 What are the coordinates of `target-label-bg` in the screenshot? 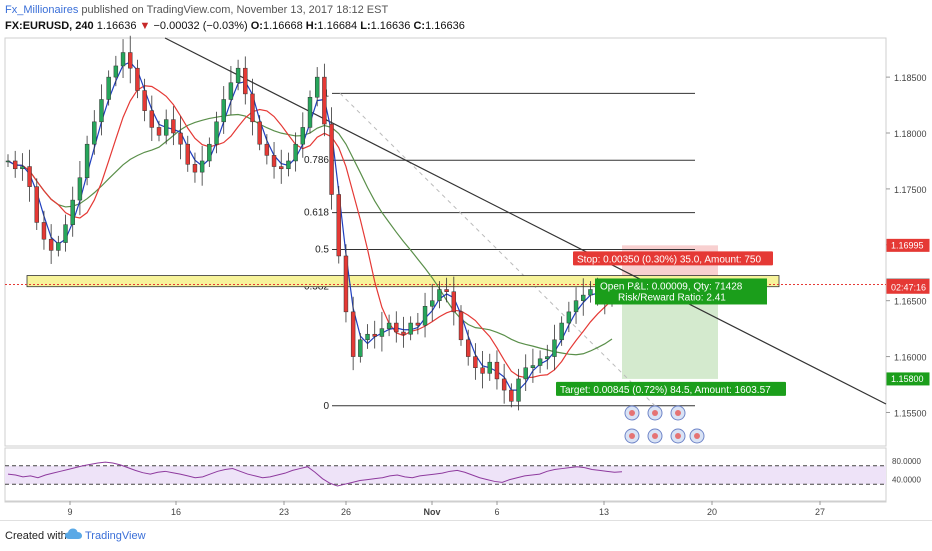 It's located at (671, 388).